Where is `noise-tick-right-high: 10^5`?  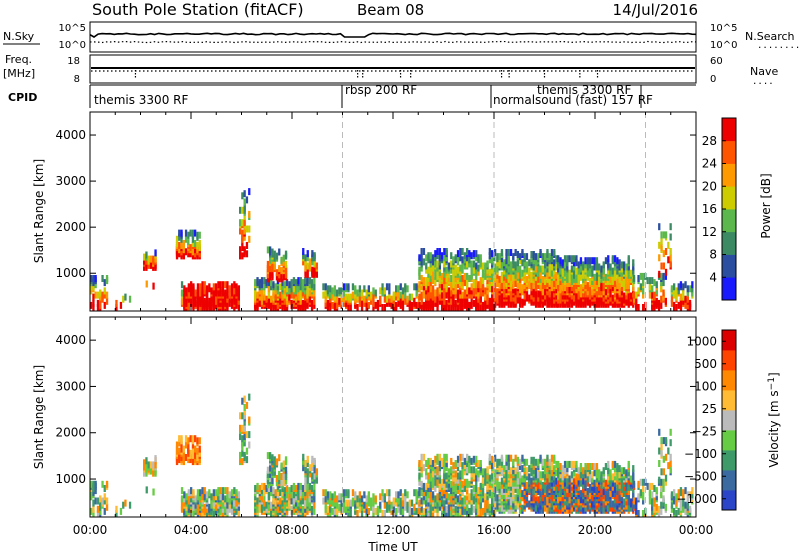 noise-tick-right-high: 10^5 is located at coordinates (723, 28).